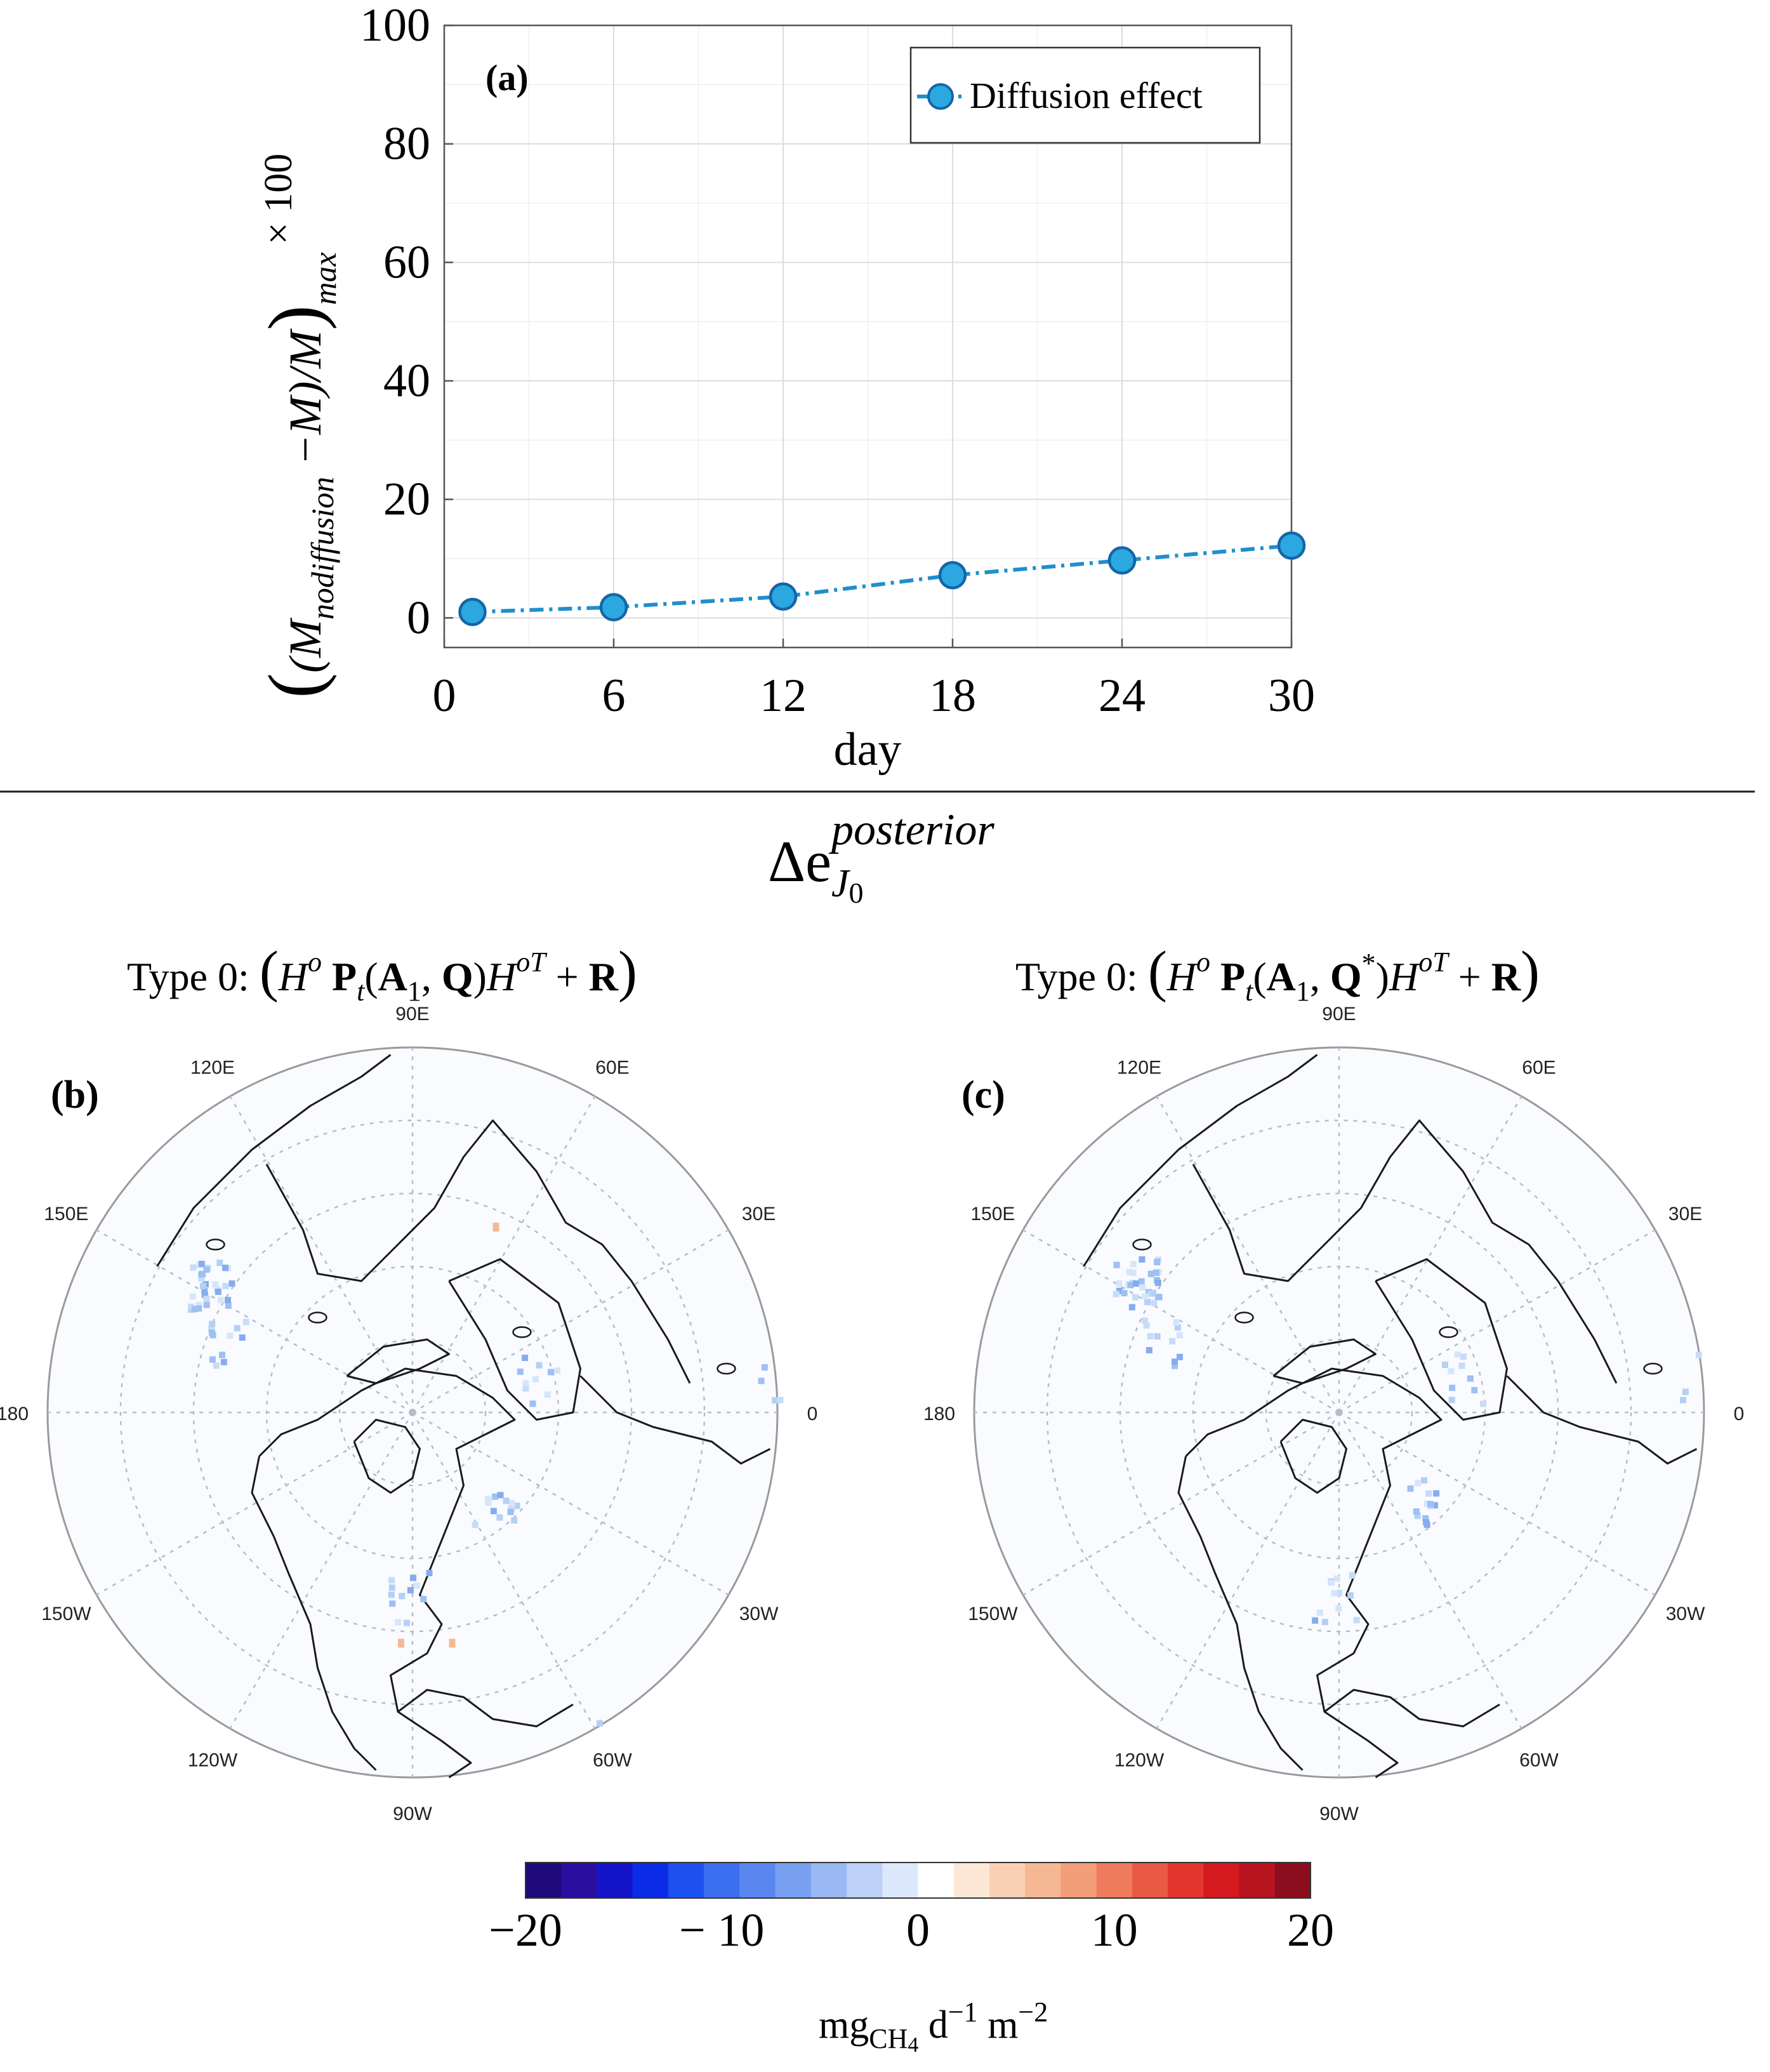 The image size is (1770, 2072). Describe the element at coordinates (882, 579) in the screenshot. I see `series-diffusion-effect` at that location.